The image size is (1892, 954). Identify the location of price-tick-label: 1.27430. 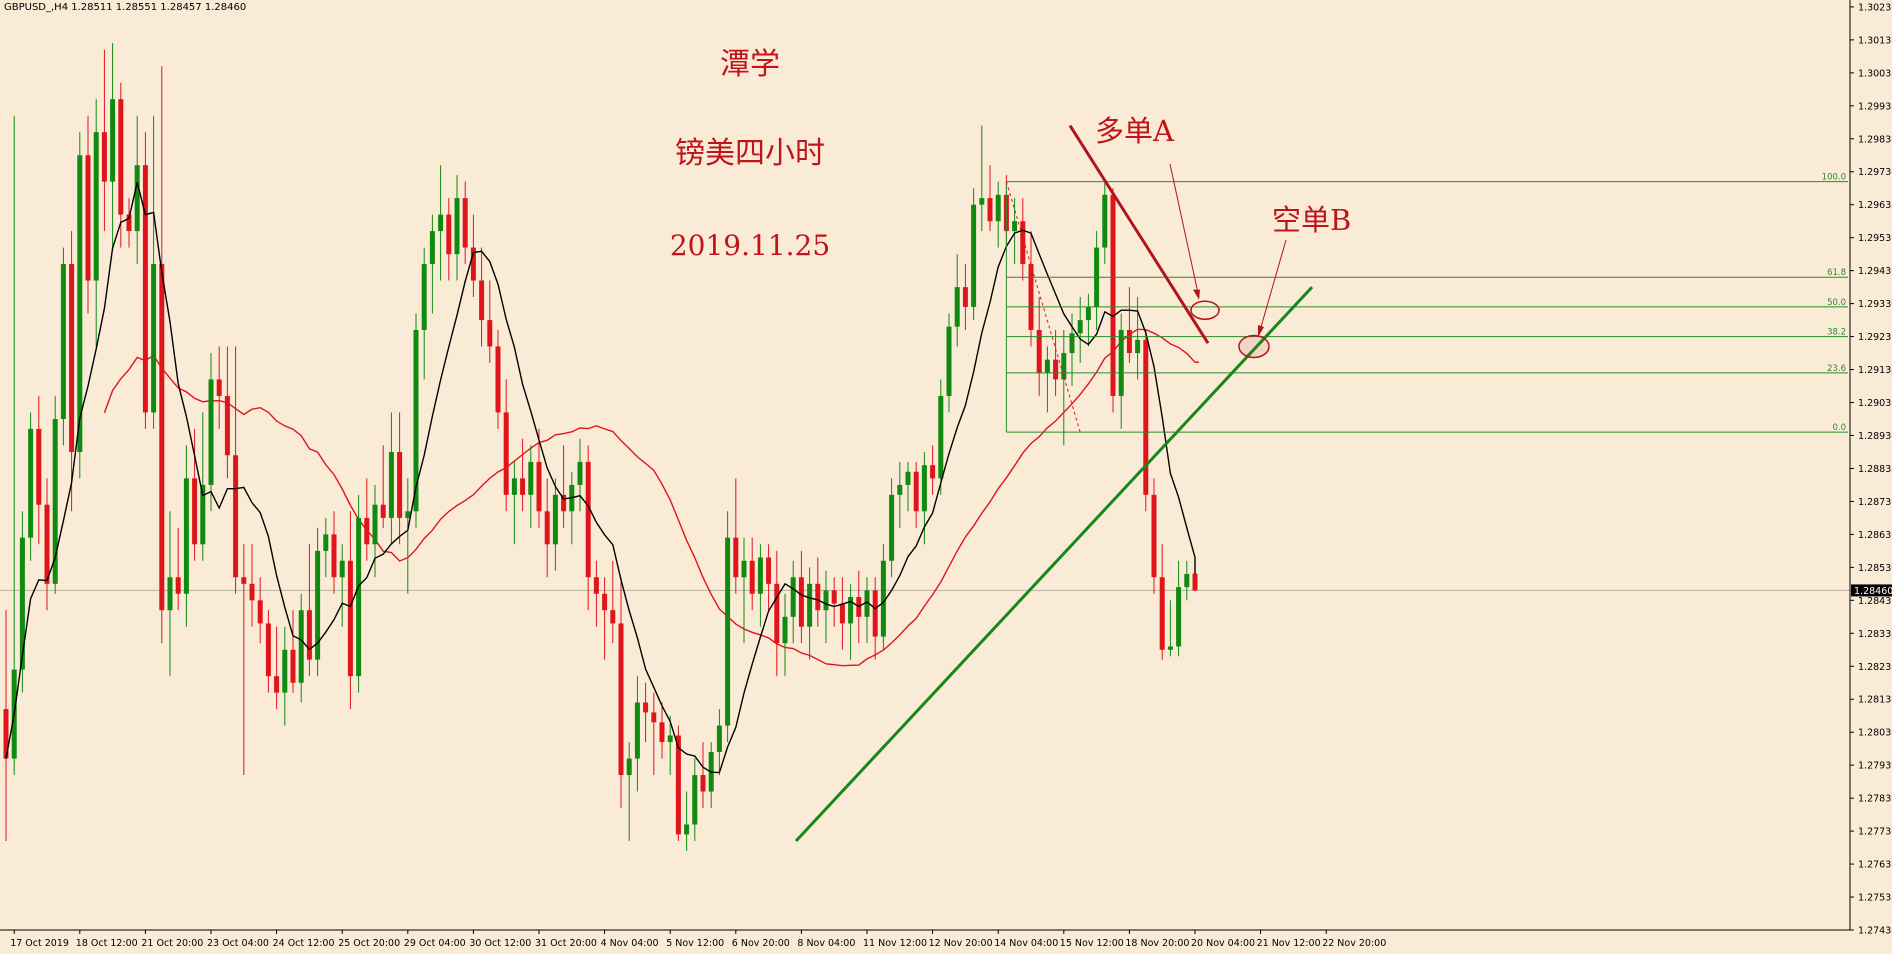
(1875, 931).